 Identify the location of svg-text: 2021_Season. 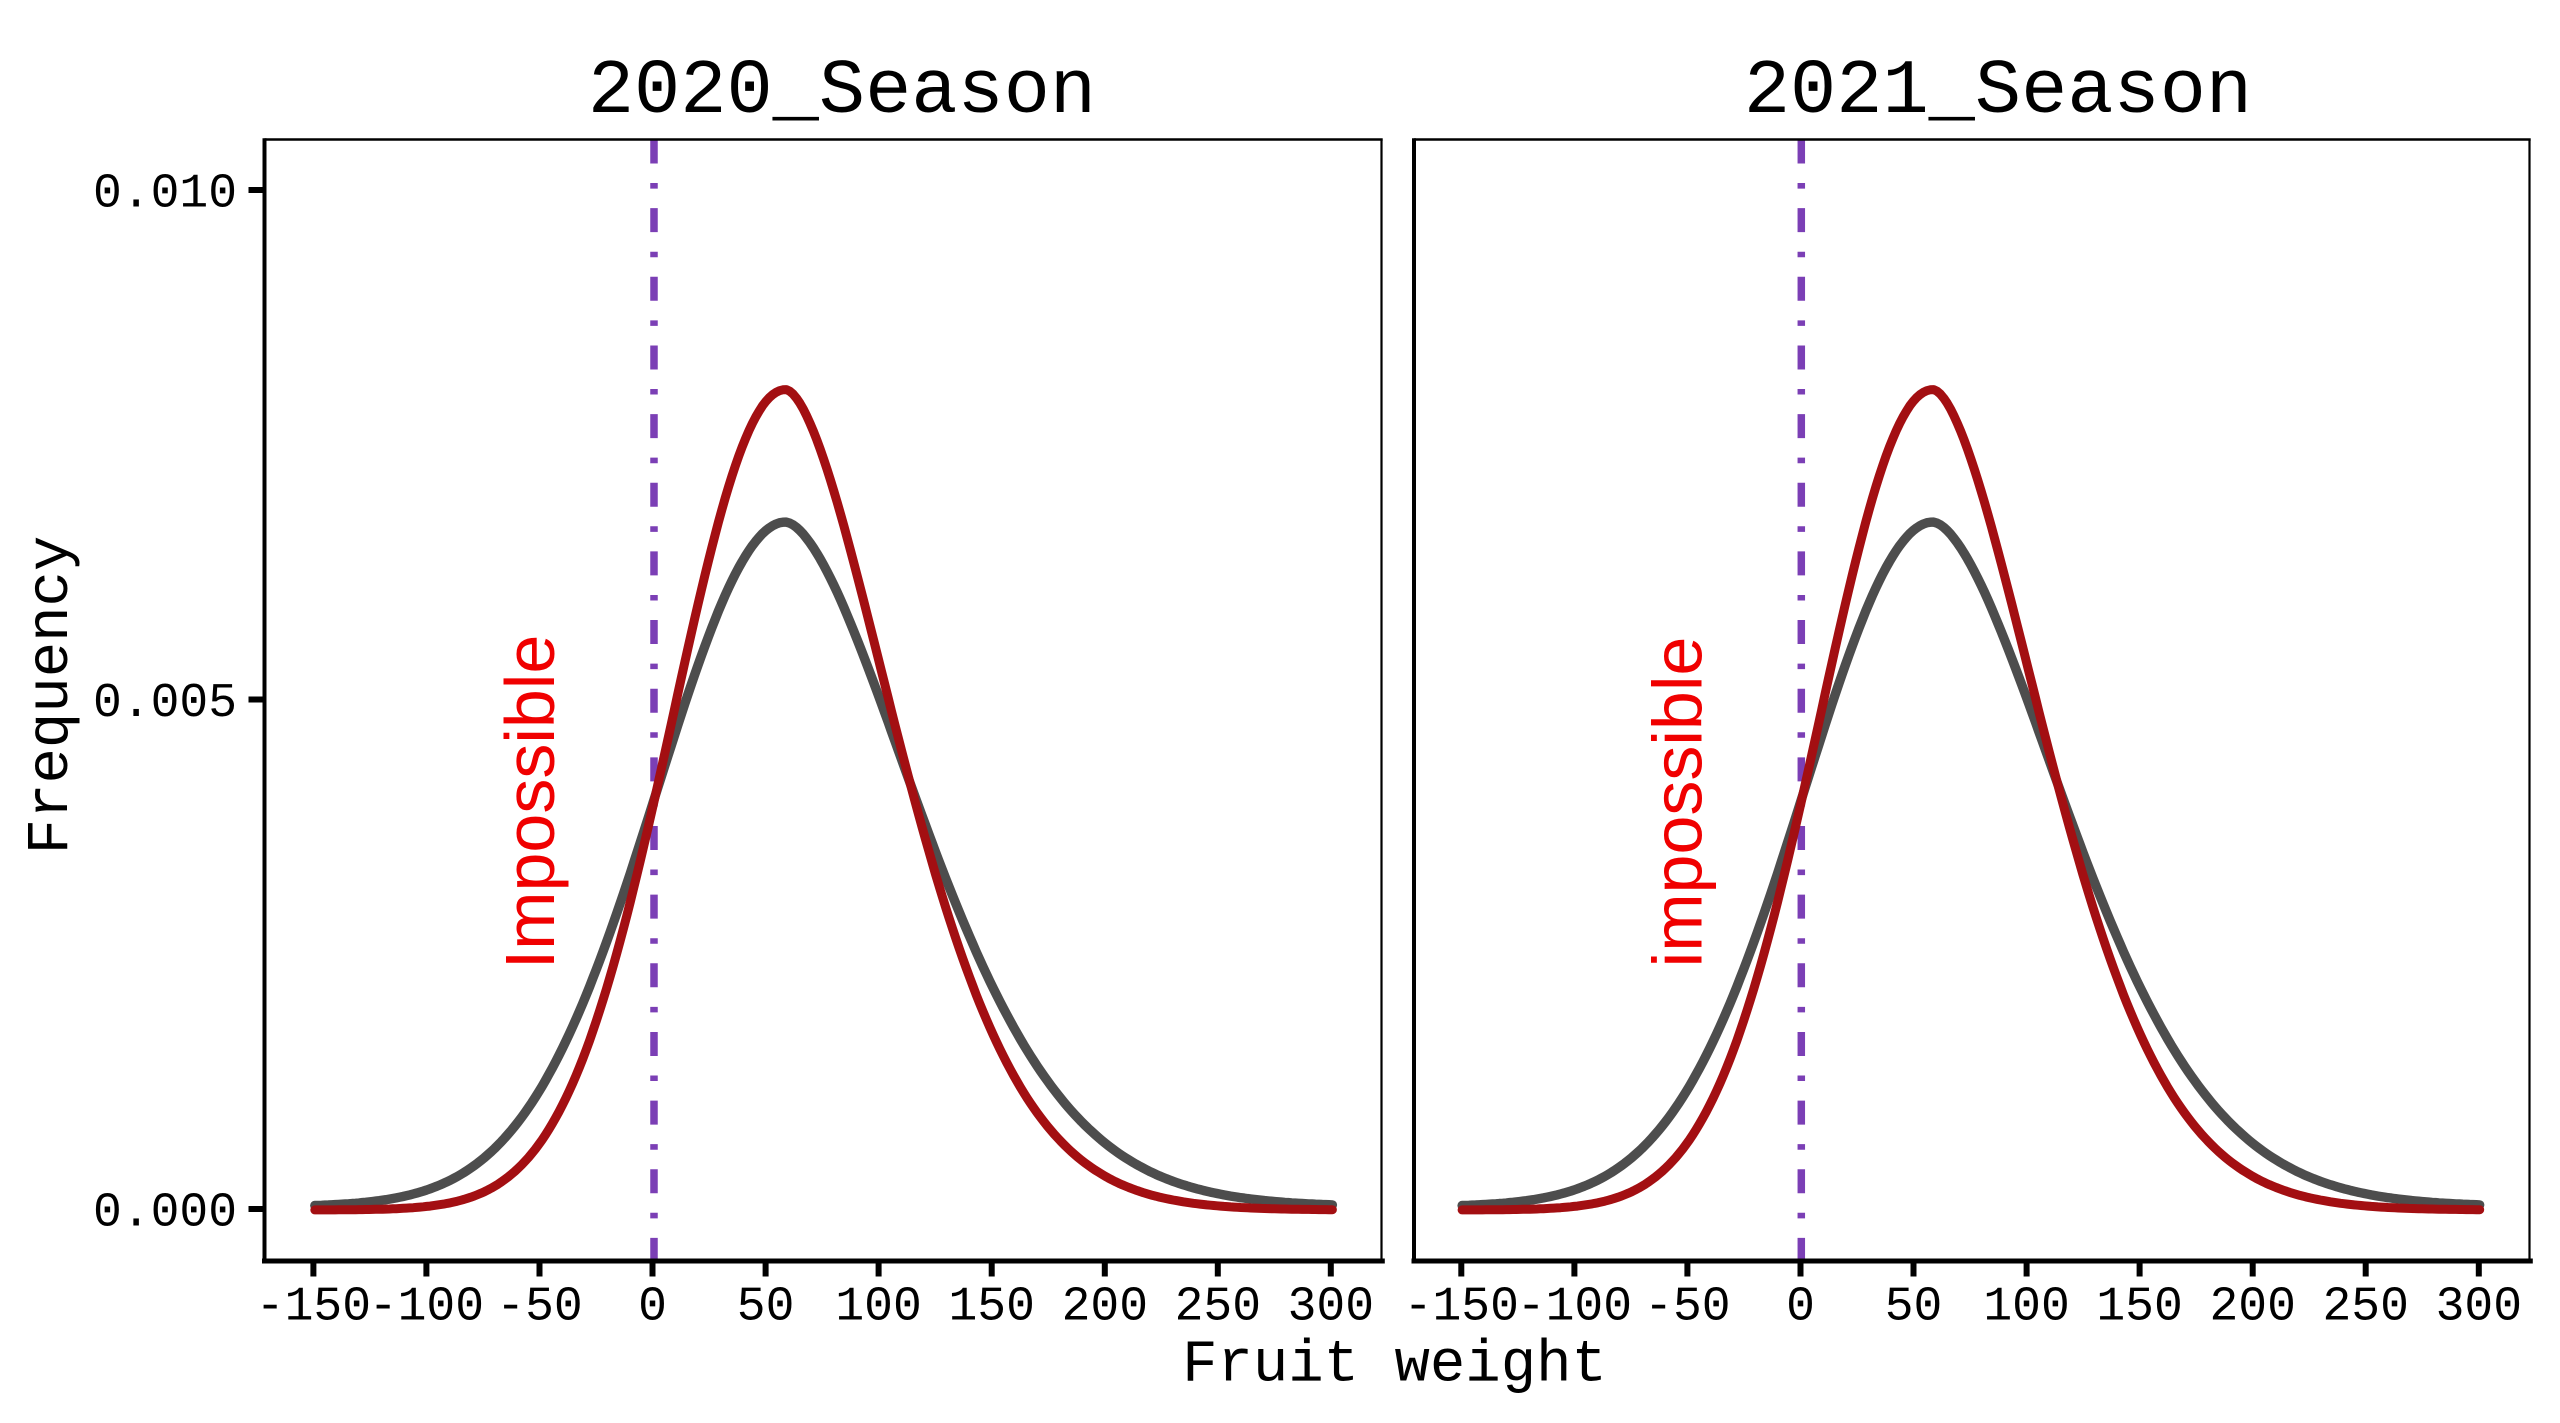
(1998, 92).